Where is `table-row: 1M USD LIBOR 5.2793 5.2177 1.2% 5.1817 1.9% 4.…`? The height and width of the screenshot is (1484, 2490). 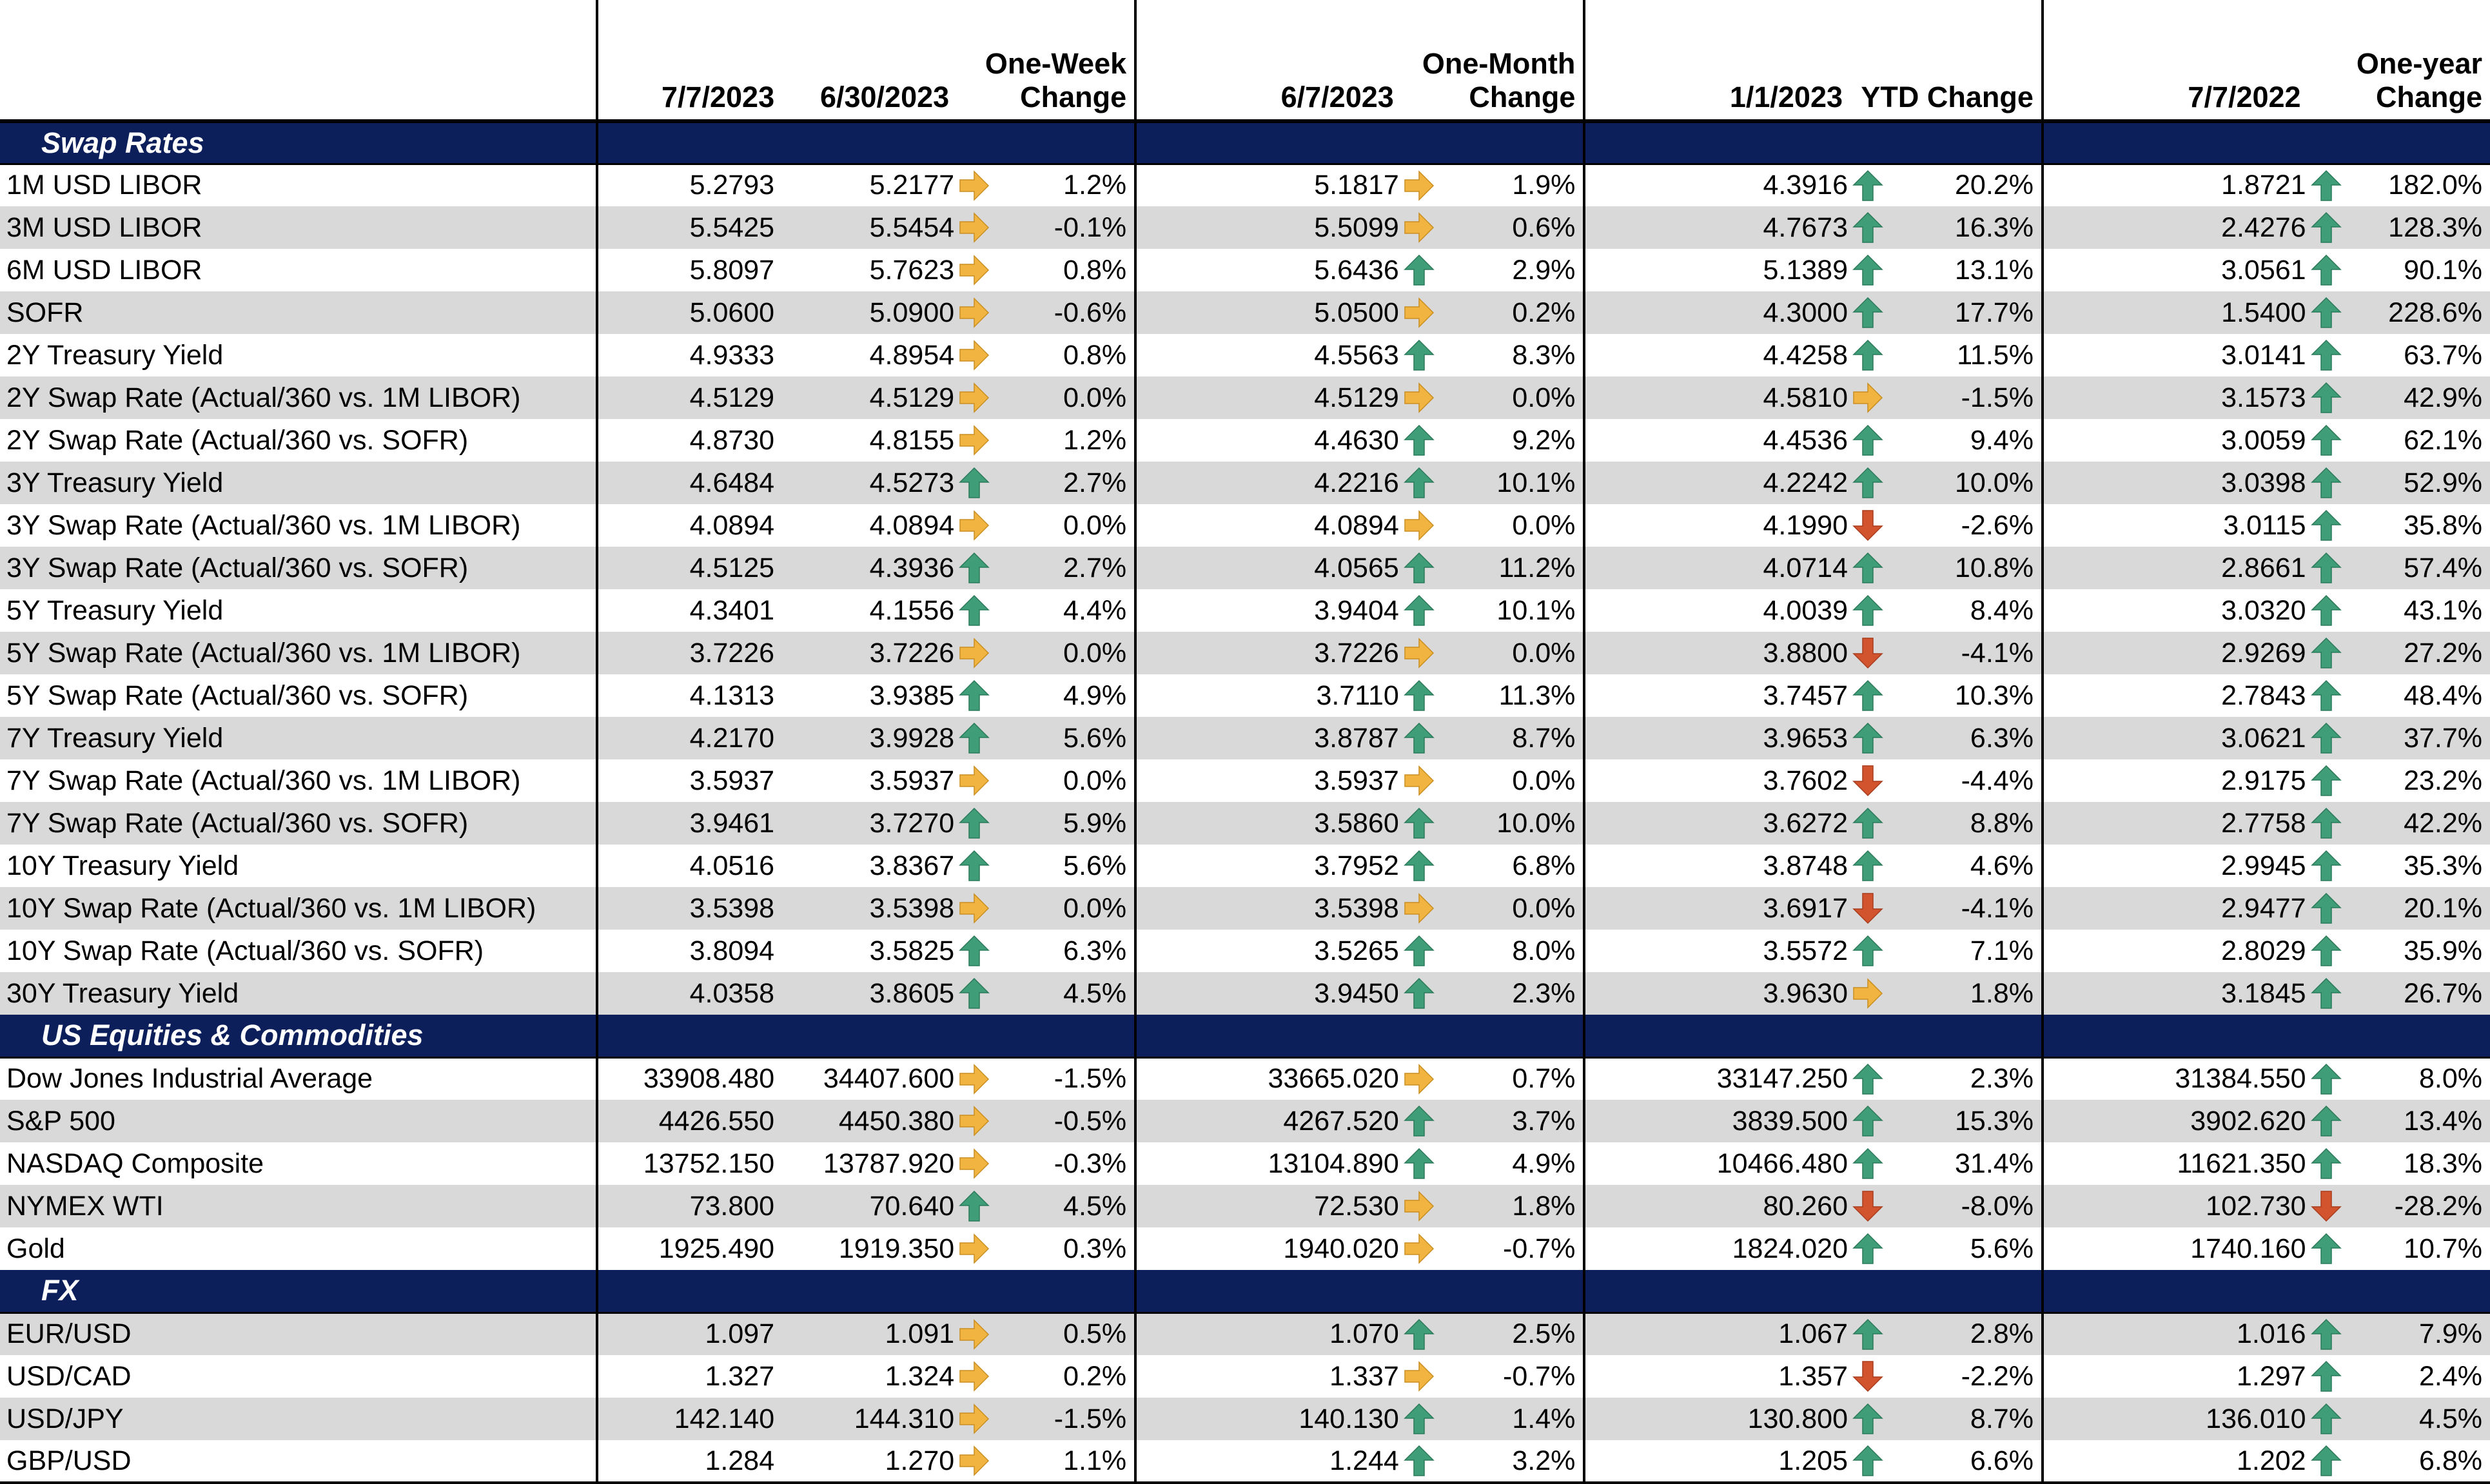 table-row: 1M USD LIBOR 5.2793 5.2177 1.2% 5.1817 1.9% 4.… is located at coordinates (1245, 185).